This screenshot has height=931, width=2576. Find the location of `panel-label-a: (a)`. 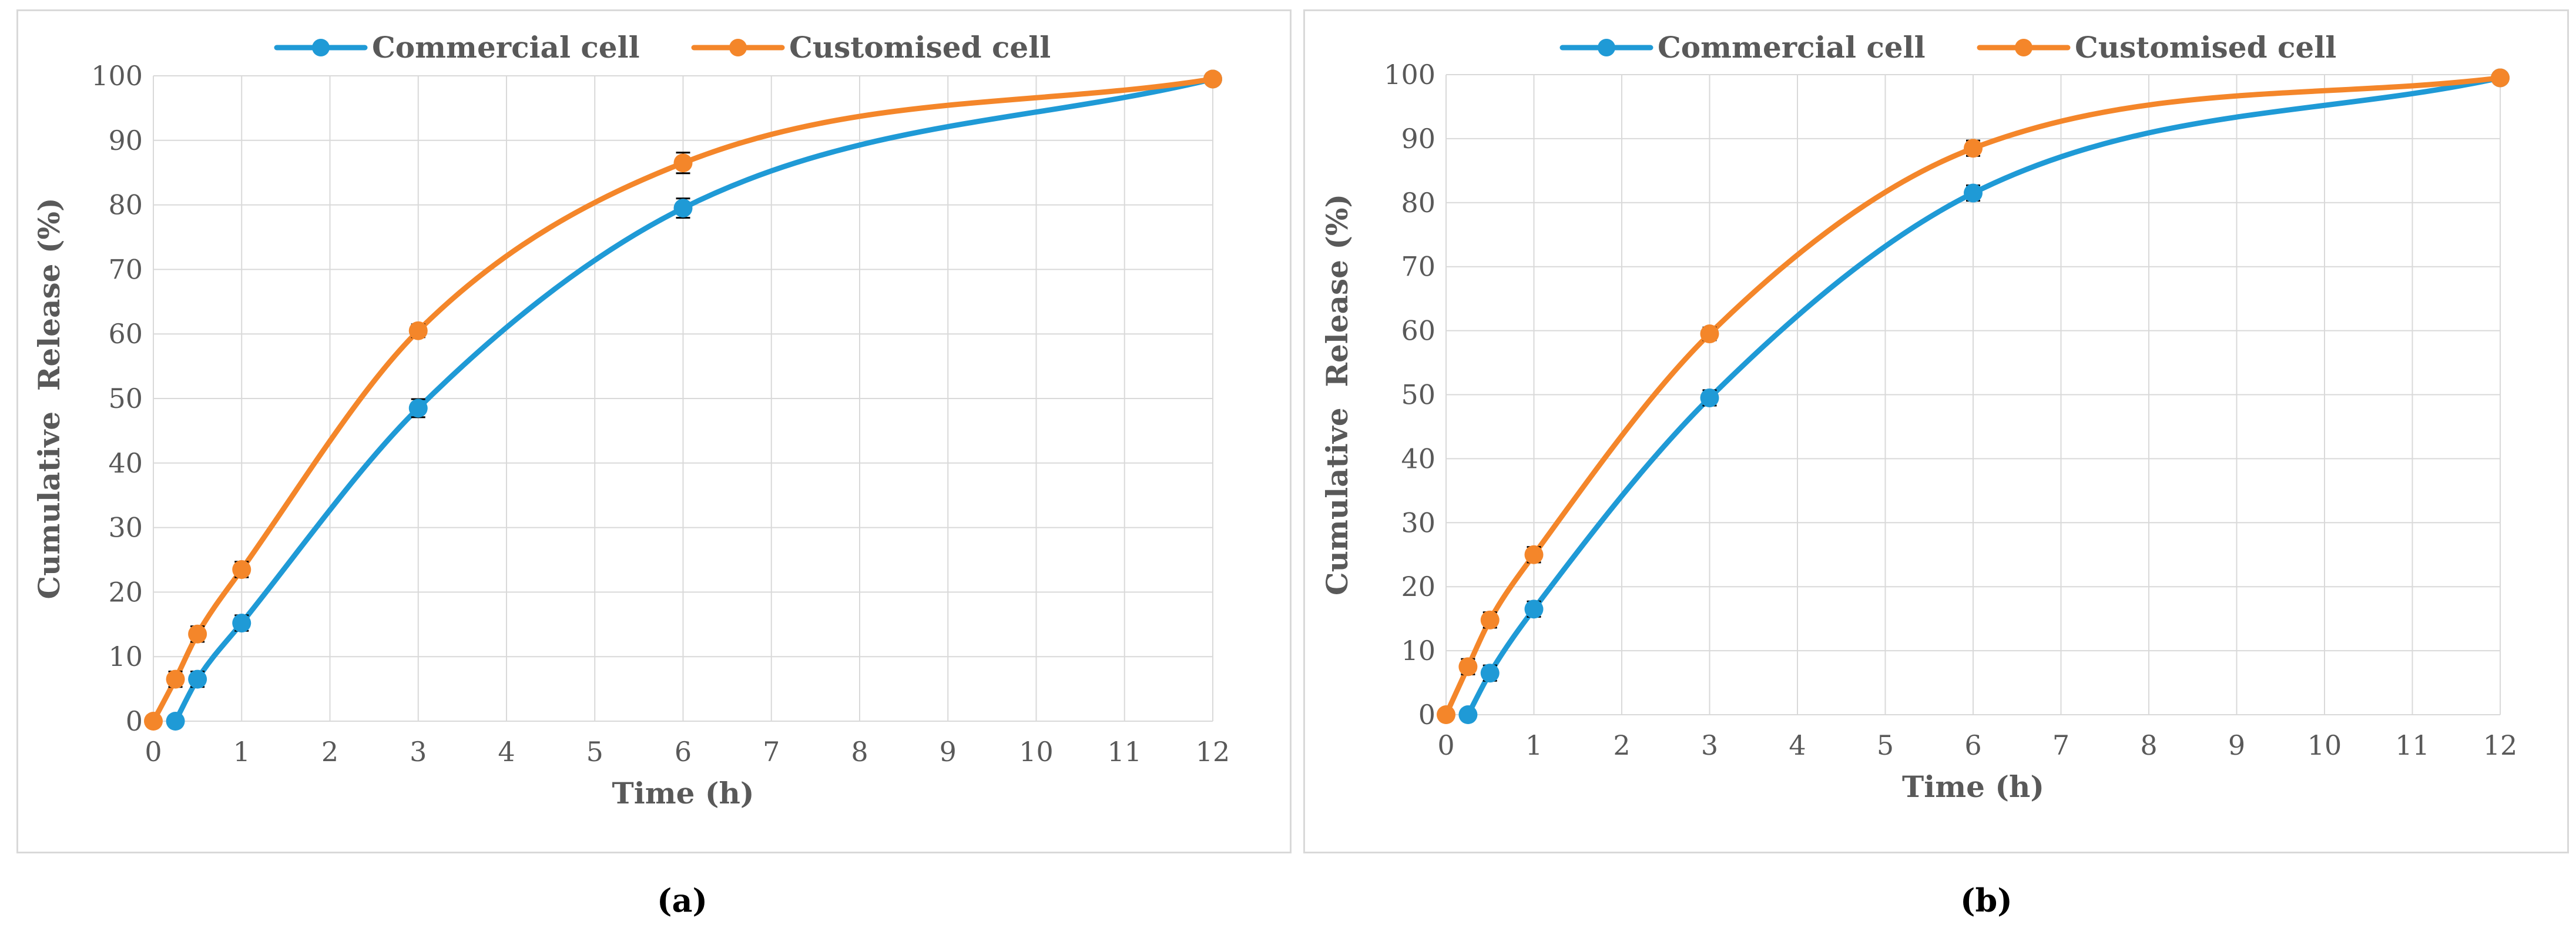

panel-label-a: (a) is located at coordinates (682, 901).